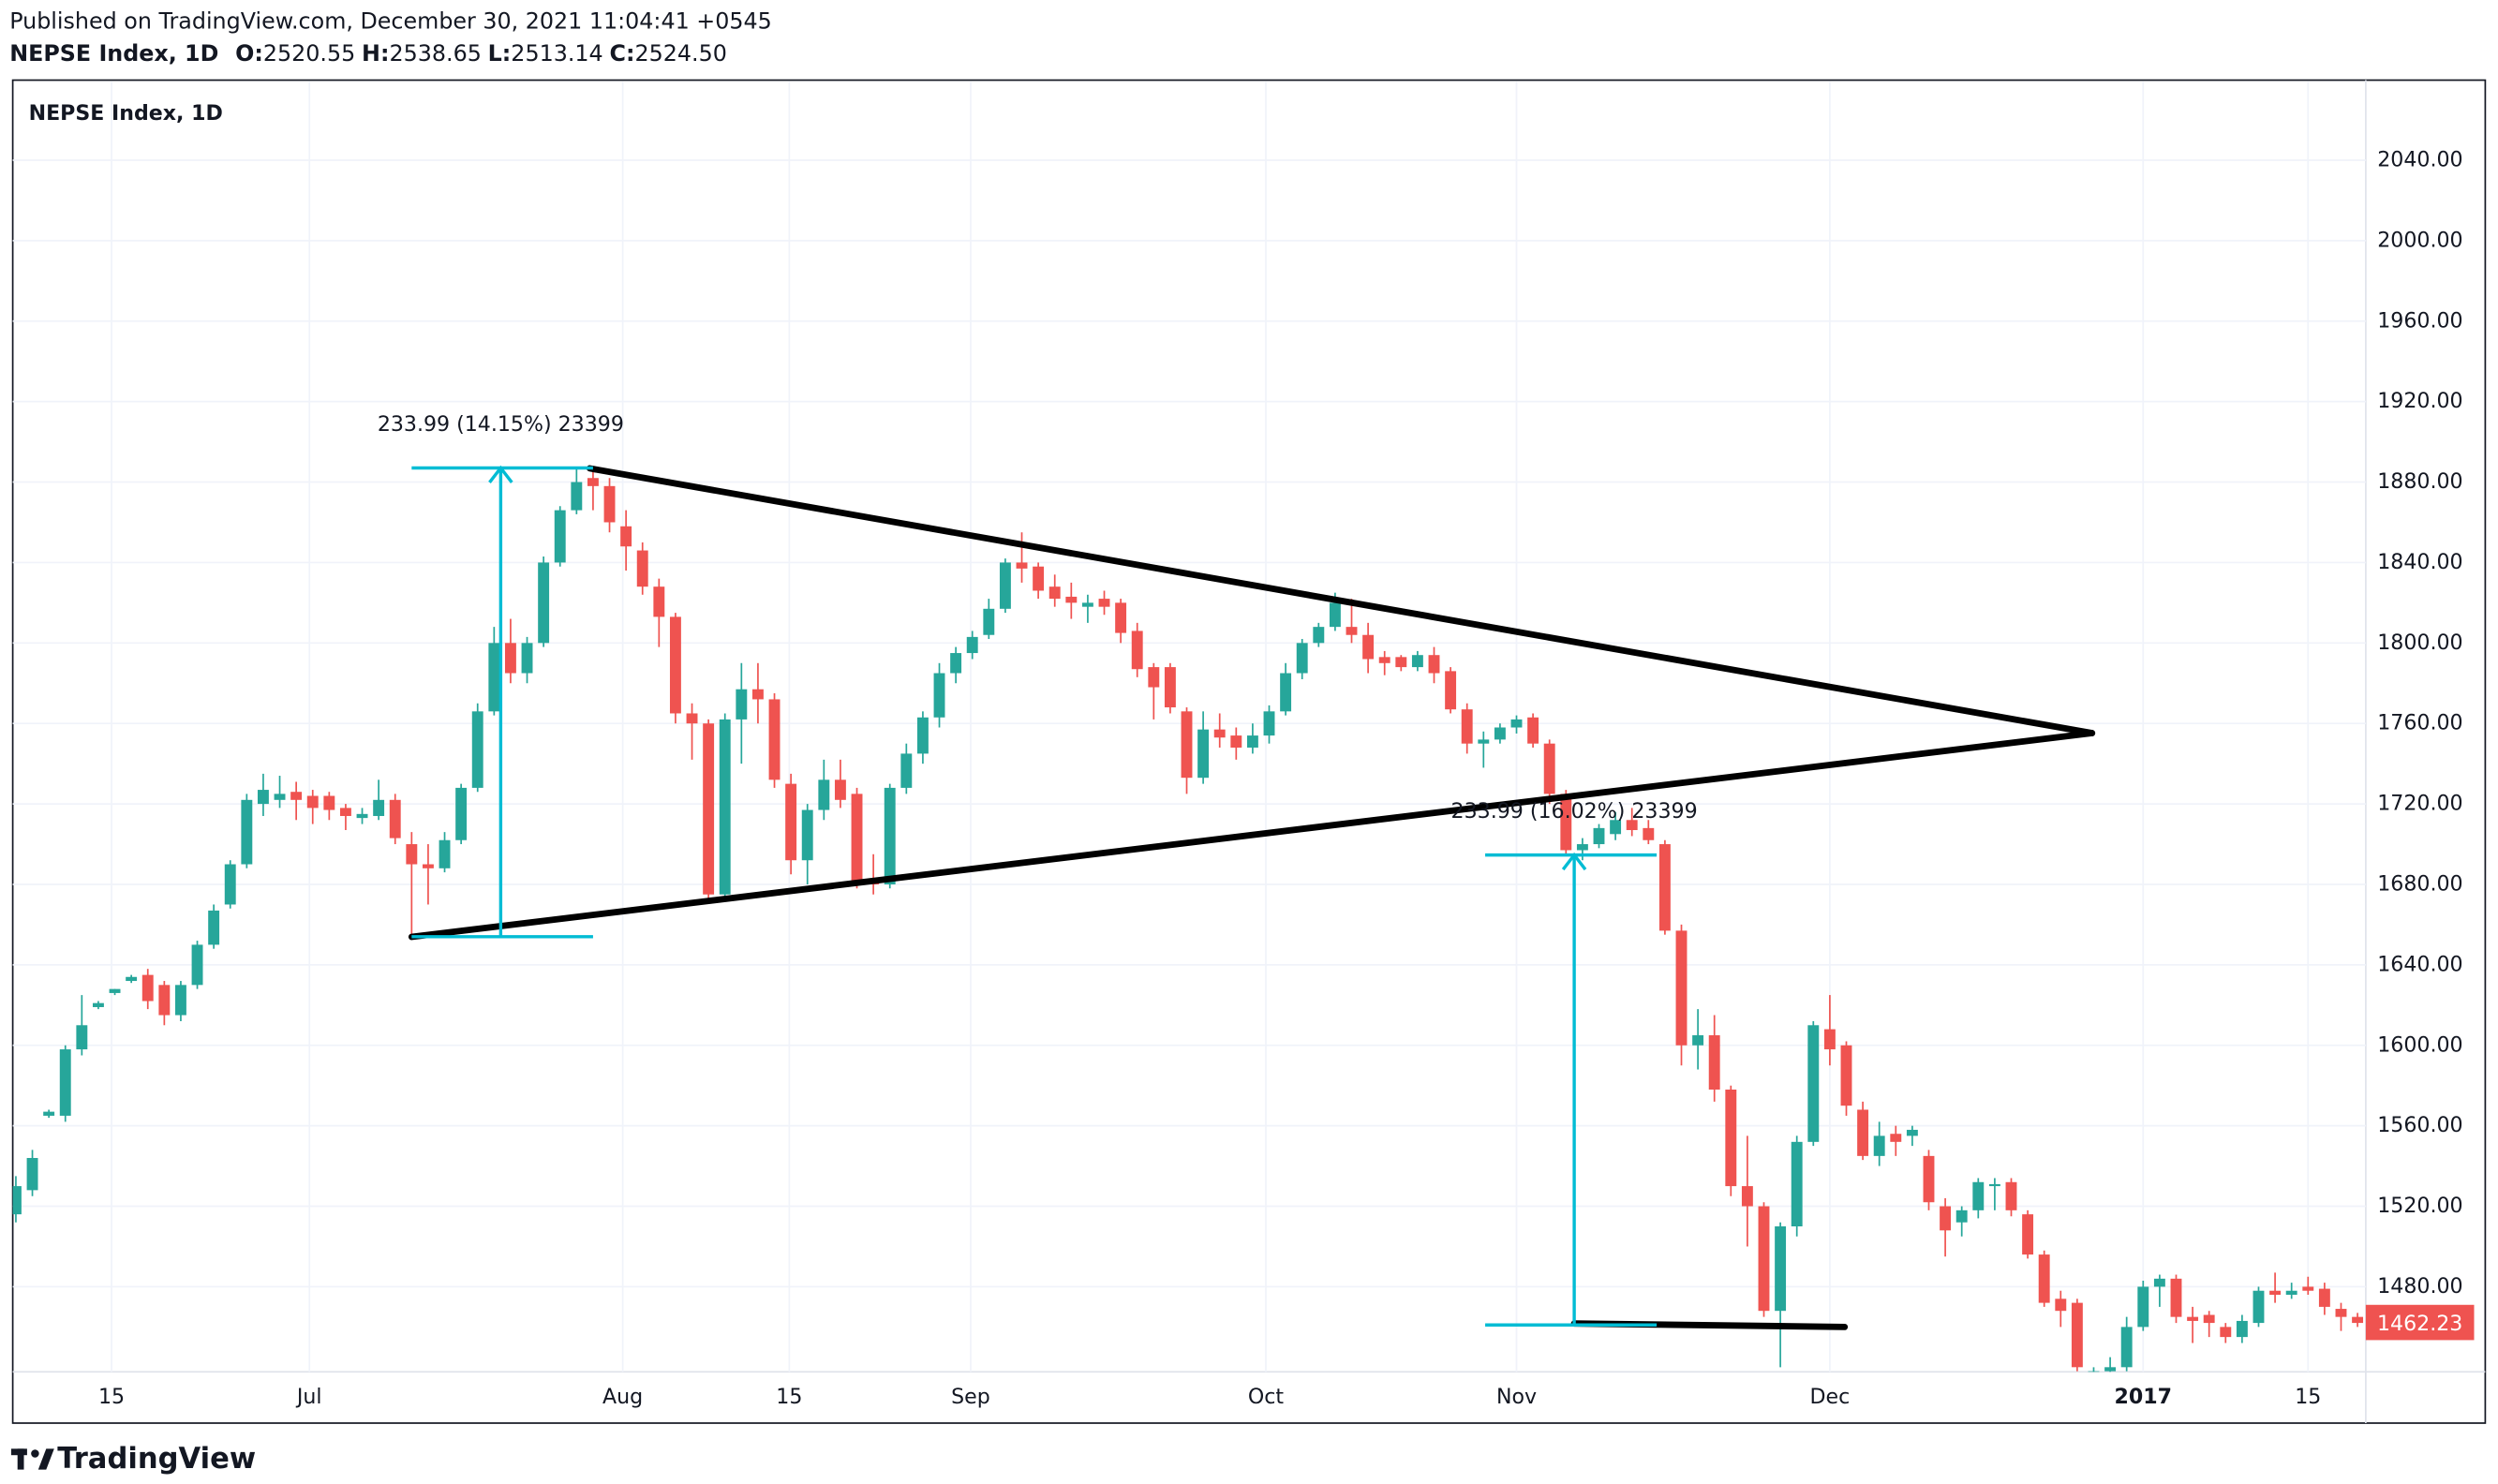 Image resolution: width=2498 pixels, height=1484 pixels. What do you see at coordinates (249, 53) in the screenshot?
I see `ohlc-key: O:` at bounding box center [249, 53].